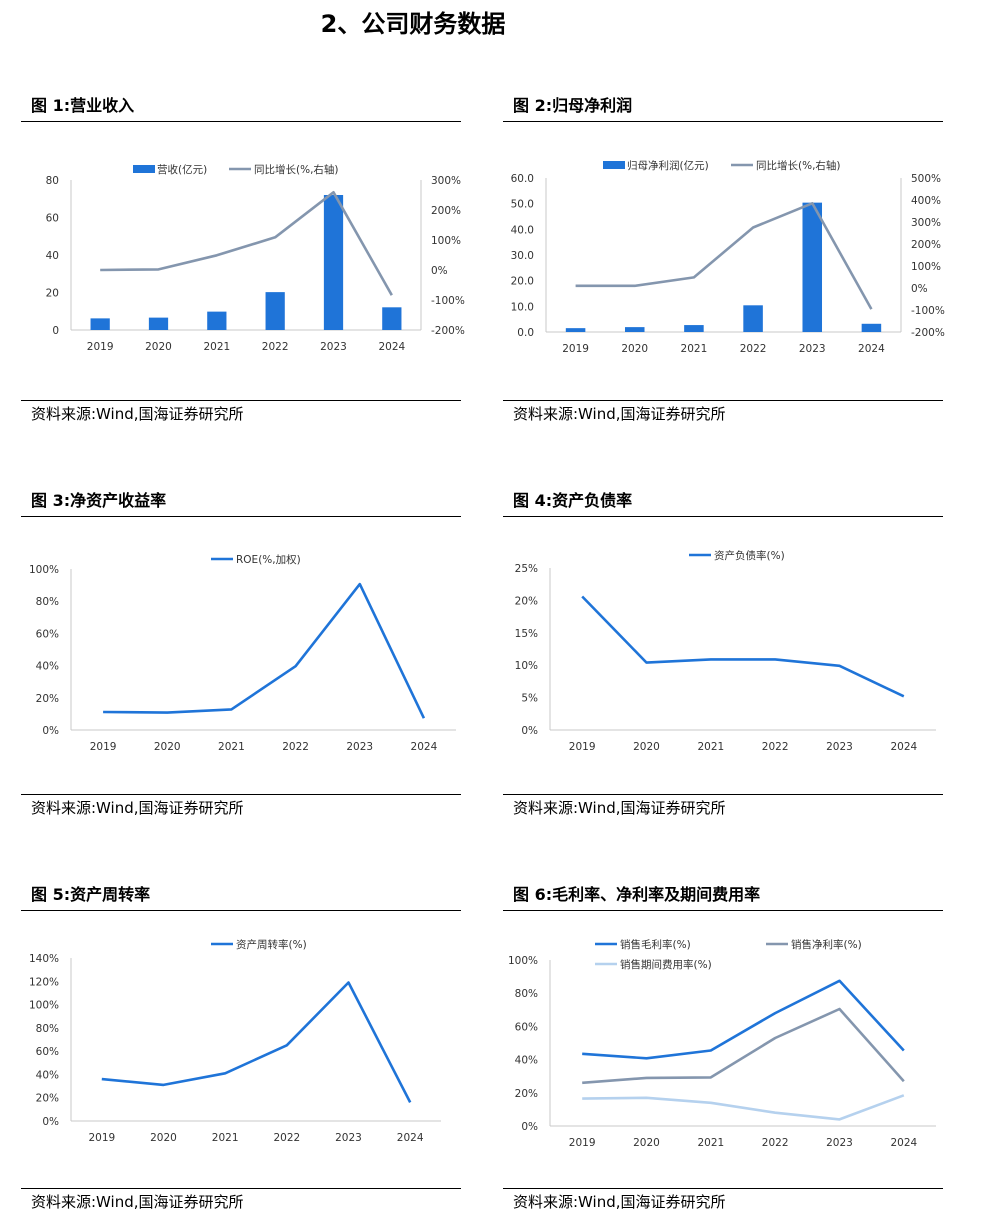  I want to click on y-tick-label: 80, so click(52, 181).